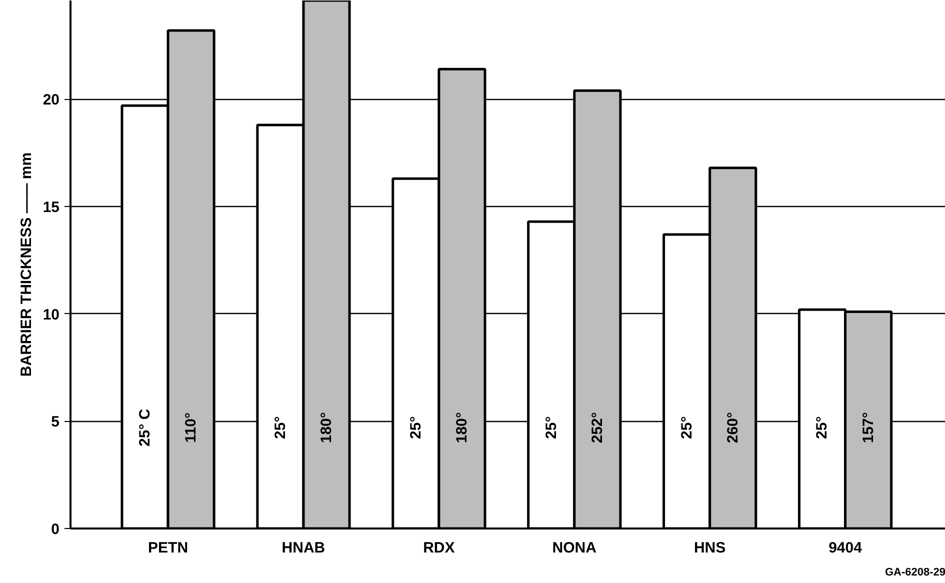  I want to click on annotation: 252°, so click(597, 428).